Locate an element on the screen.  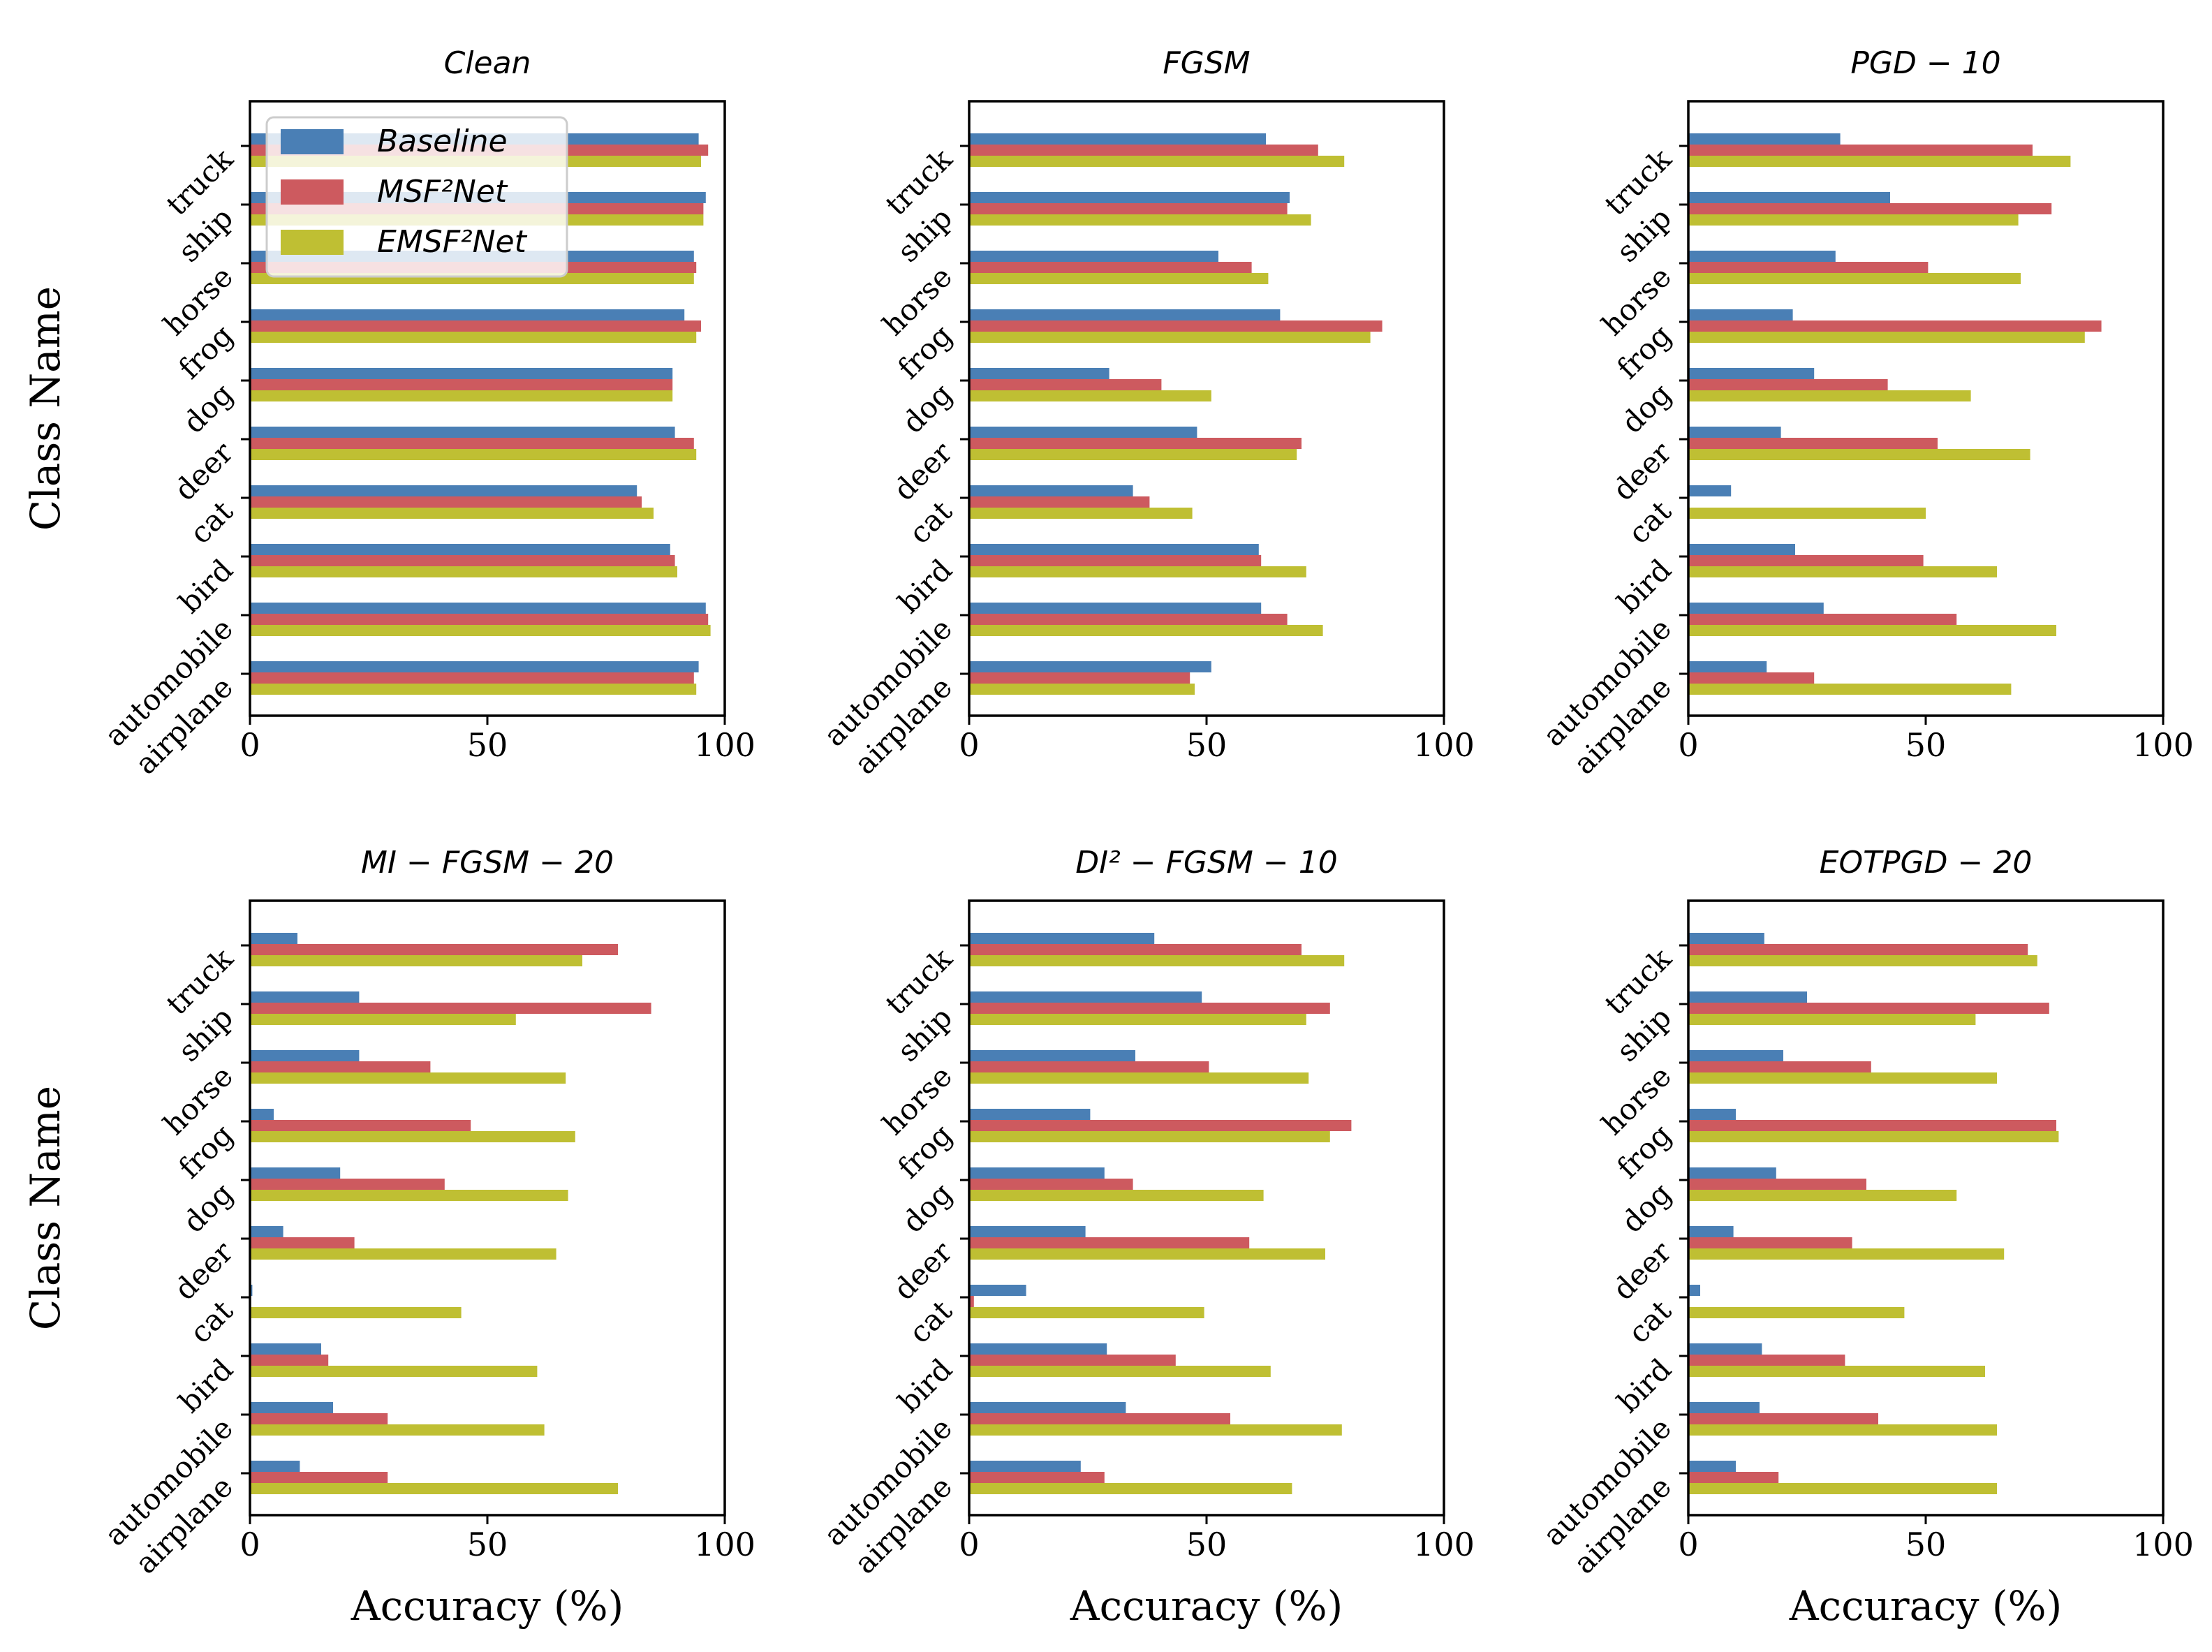
legend-swatch-baseline is located at coordinates (312, 141).